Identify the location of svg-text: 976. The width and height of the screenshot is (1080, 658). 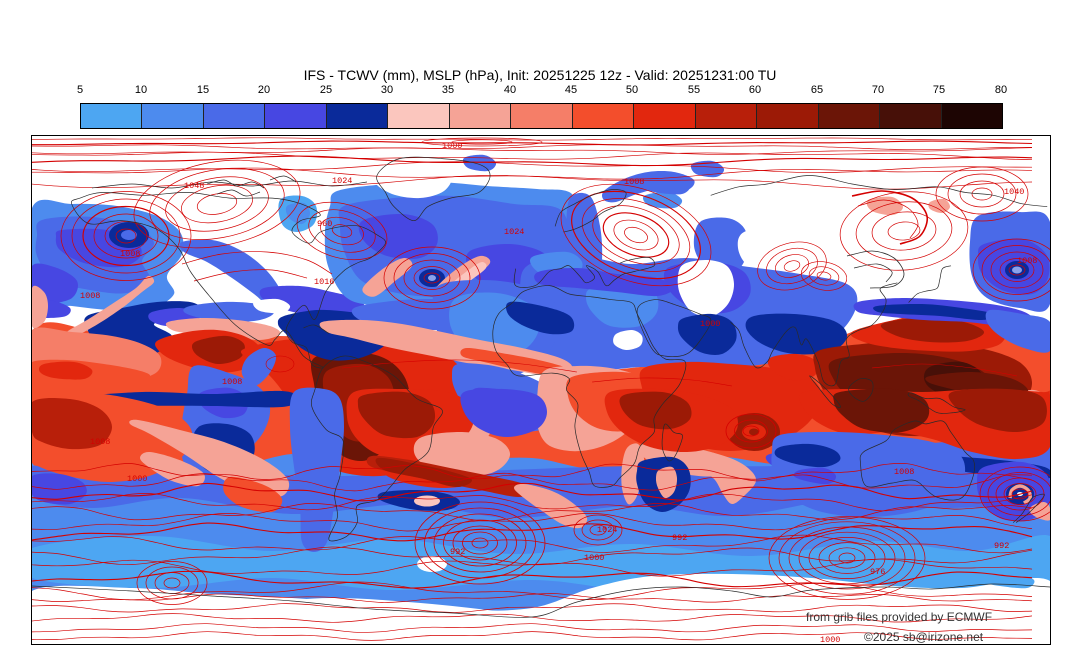
(877, 572).